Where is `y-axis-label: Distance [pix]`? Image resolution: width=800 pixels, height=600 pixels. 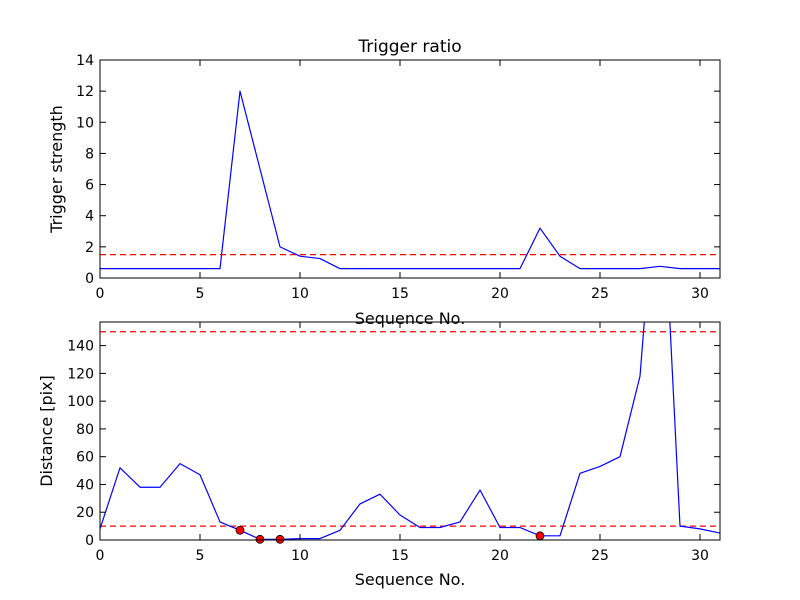 y-axis-label: Distance [pix] is located at coordinates (46, 431).